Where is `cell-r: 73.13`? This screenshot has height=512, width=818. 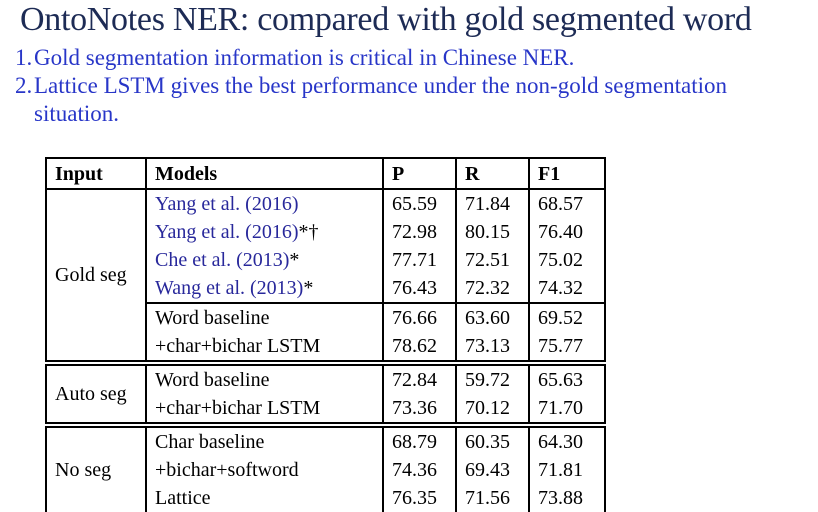 cell-r: 73.13 is located at coordinates (492, 347).